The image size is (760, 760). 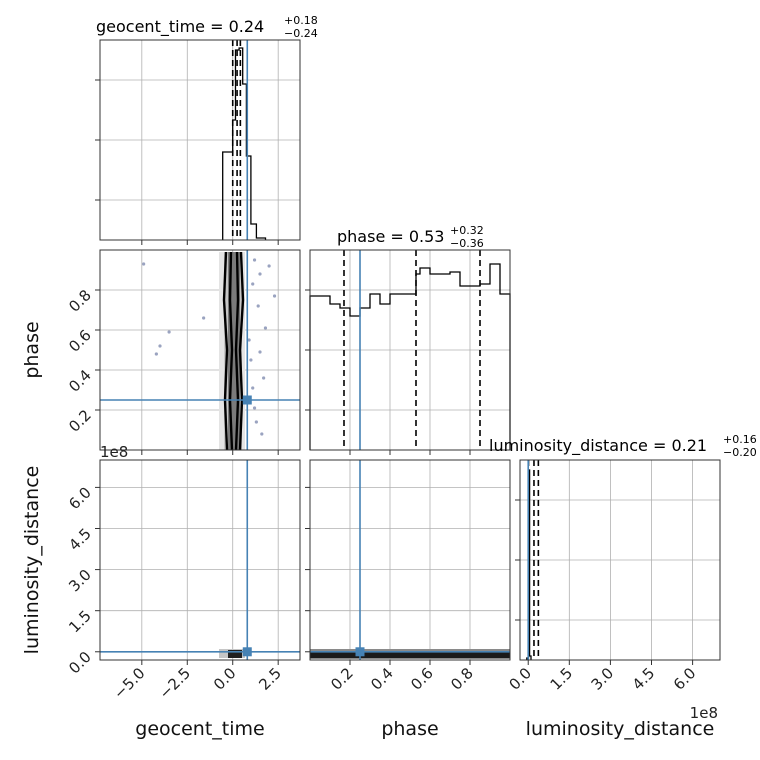 I want to click on panel-geocent-time-vs-phase: 0.2 0.4 0.6 0.8, so click(x=183, y=352).